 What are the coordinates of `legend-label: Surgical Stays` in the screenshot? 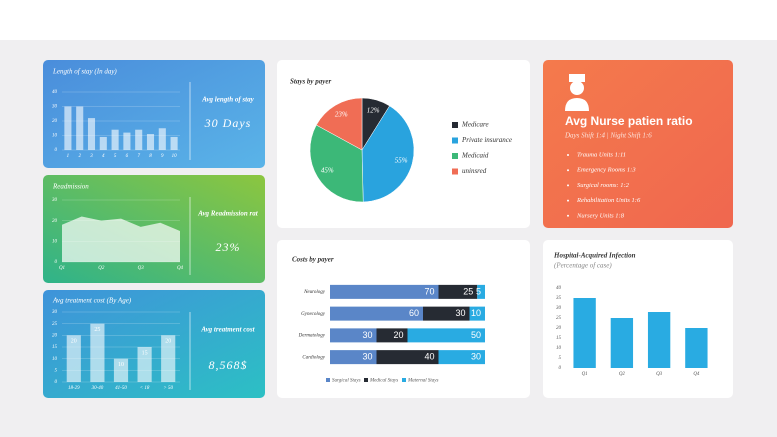 It's located at (346, 381).